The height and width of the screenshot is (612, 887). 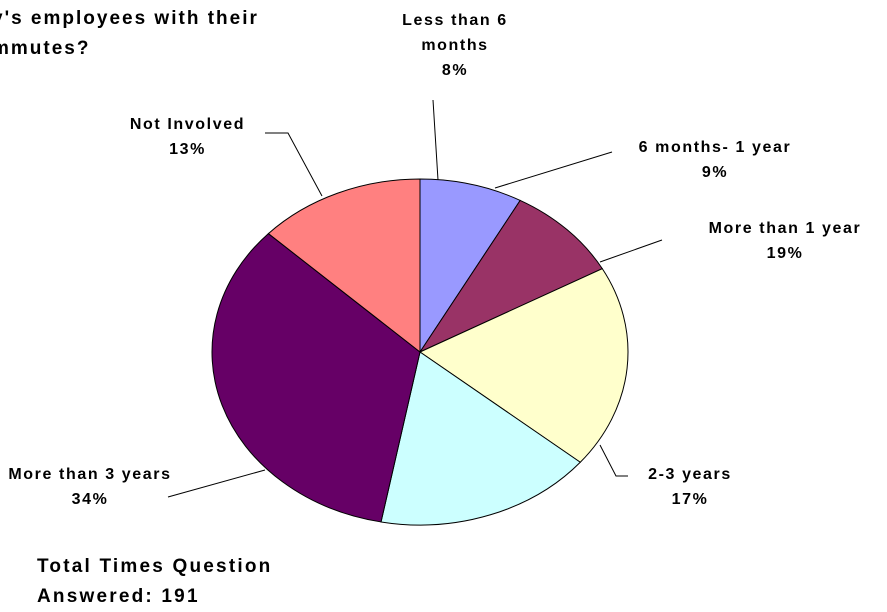 I want to click on category-label: More than 1 year, so click(x=785, y=228).